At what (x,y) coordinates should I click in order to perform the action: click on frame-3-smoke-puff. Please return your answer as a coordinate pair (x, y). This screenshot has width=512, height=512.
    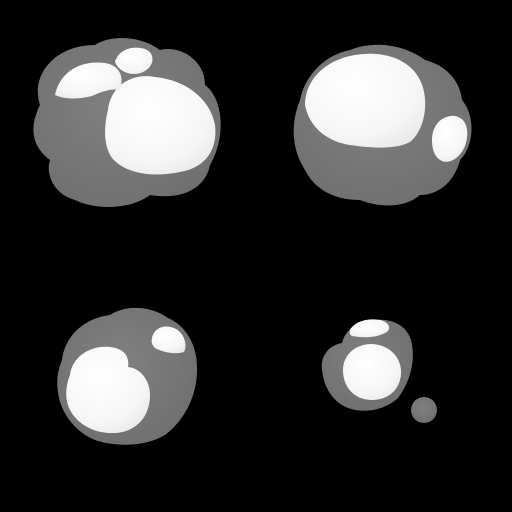
    Looking at the image, I should click on (127, 376).